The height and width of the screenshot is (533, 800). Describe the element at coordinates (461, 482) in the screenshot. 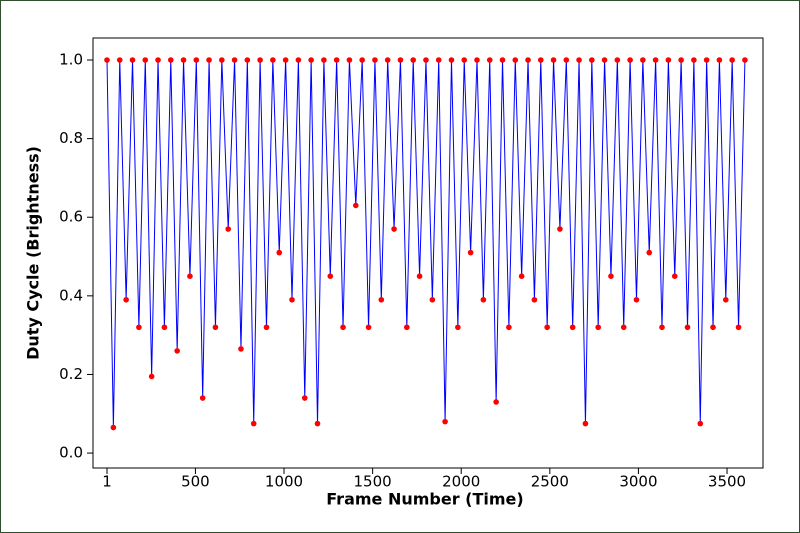

I see `x-tick-label: 2000` at that location.